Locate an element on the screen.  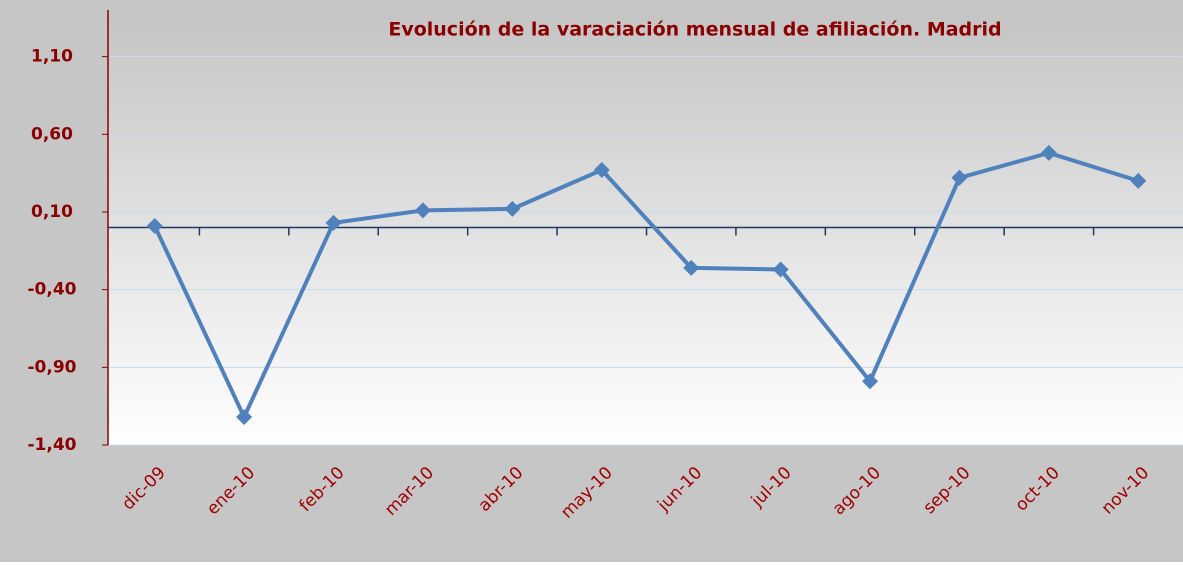
y-tick-label: 0,60 is located at coordinates (52, 134).